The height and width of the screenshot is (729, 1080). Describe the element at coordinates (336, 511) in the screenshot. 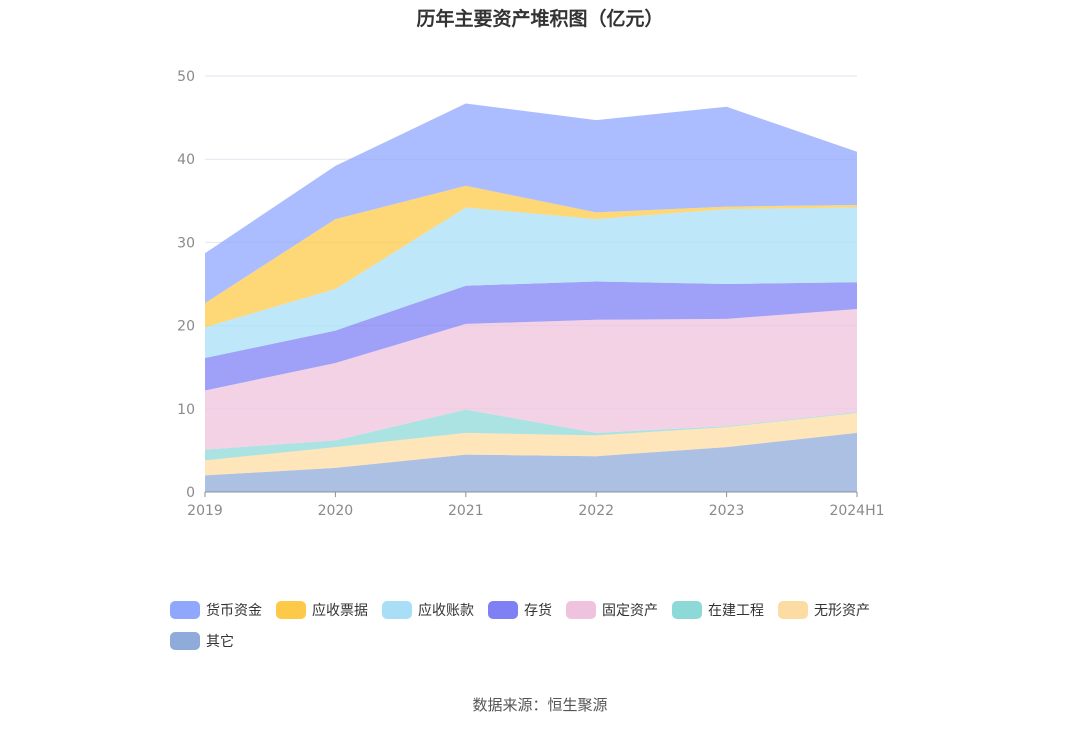

I see `x-tick-label: 2020` at that location.